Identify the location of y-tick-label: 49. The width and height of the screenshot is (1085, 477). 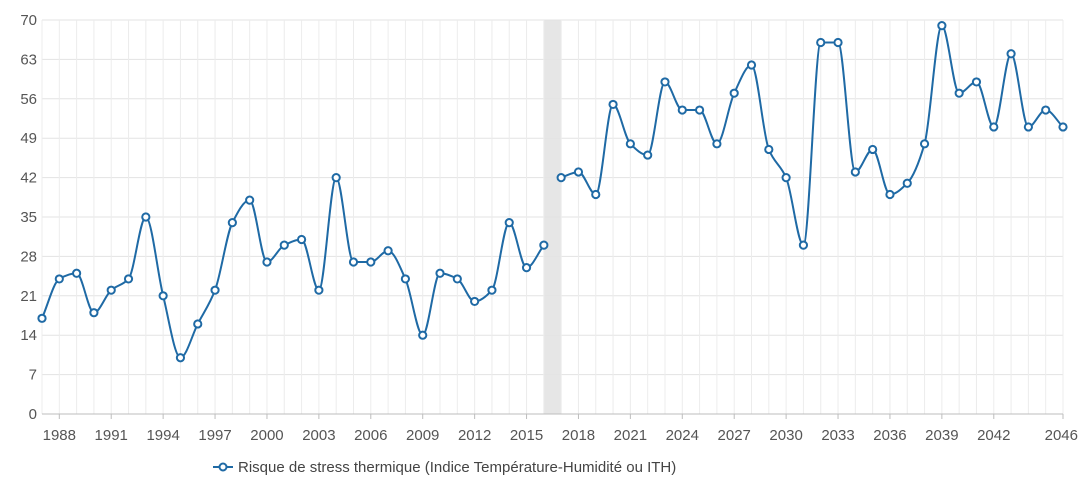
(28, 138).